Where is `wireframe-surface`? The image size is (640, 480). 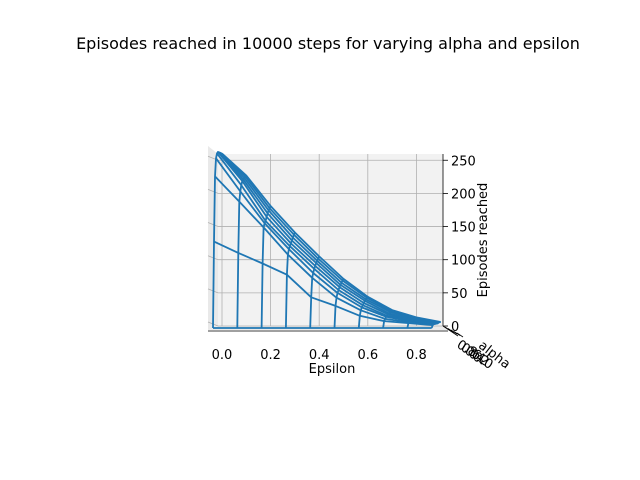
wireframe-surface is located at coordinates (326, 239).